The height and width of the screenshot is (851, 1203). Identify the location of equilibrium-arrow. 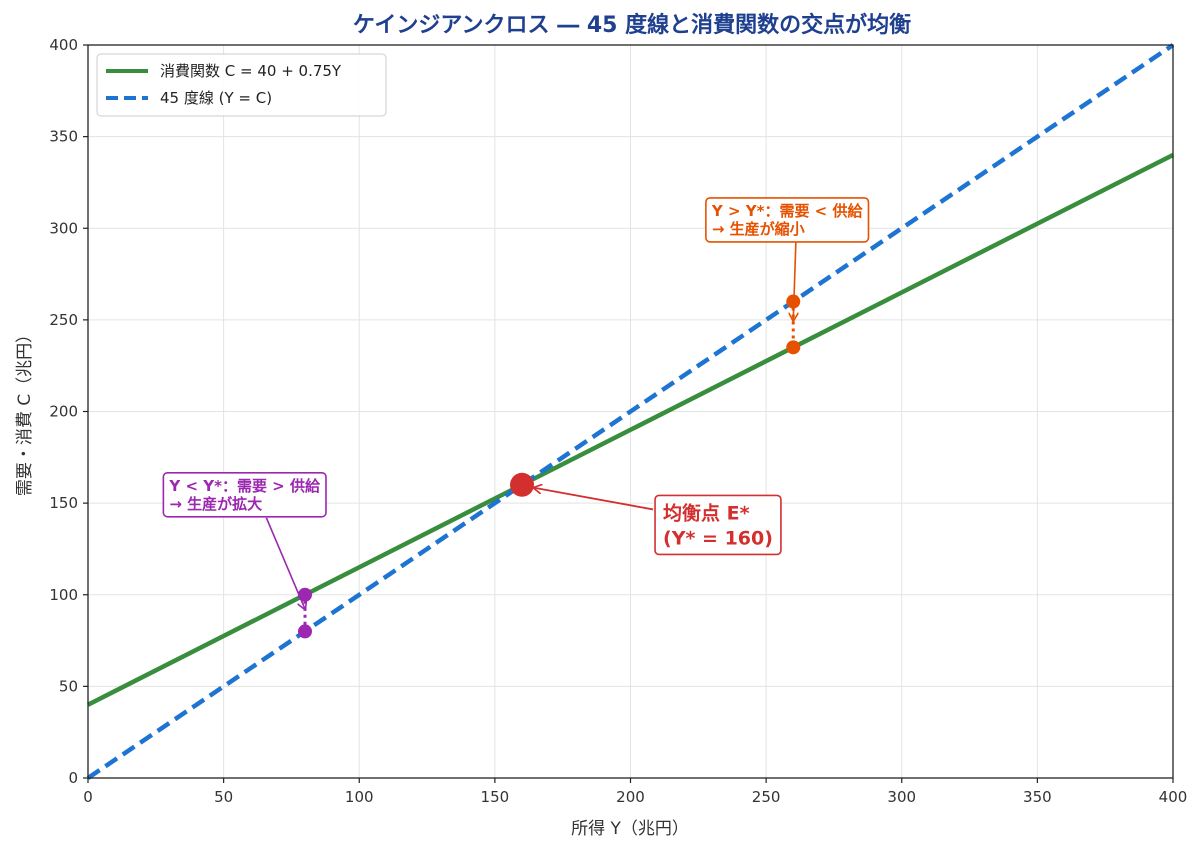
(594, 499).